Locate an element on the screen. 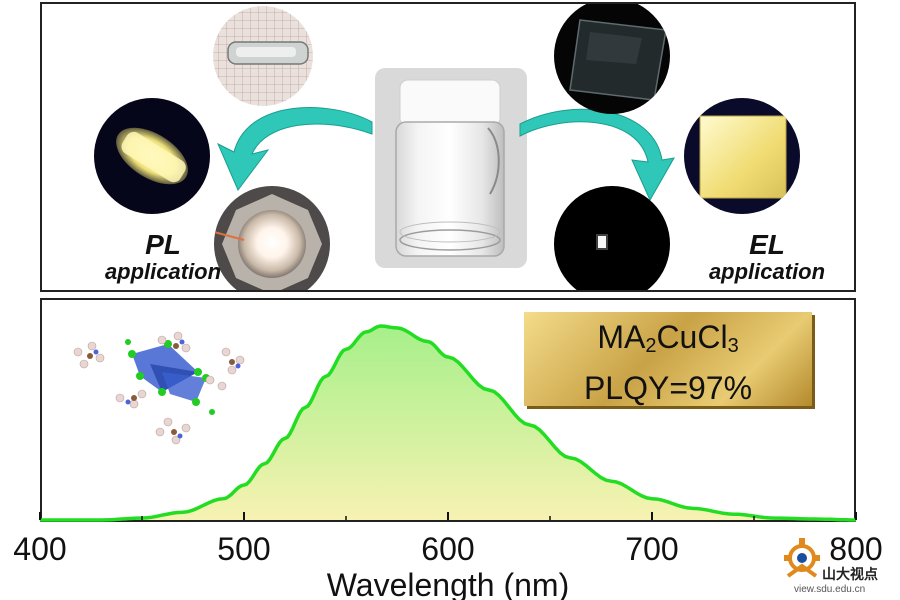  crystal-on-grid-photo is located at coordinates (263, 56).